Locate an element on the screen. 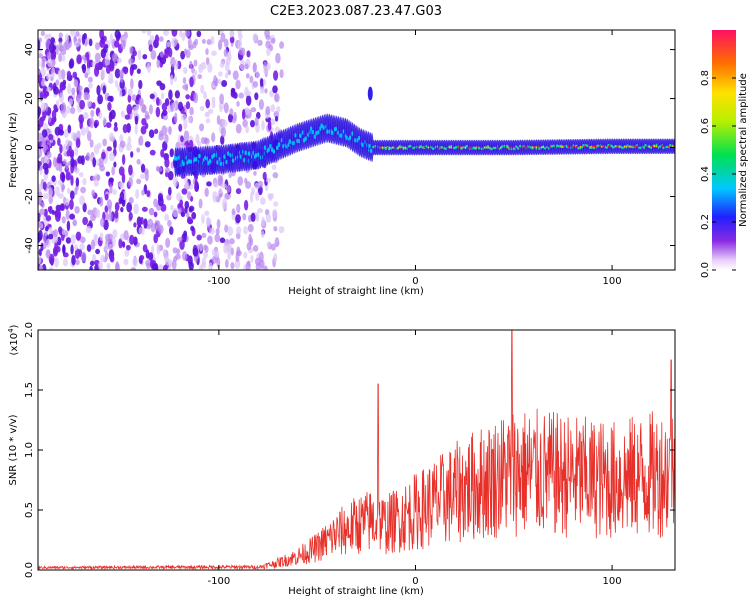 The height and width of the screenshot is (600, 750). stray-blob is located at coordinates (370, 93).